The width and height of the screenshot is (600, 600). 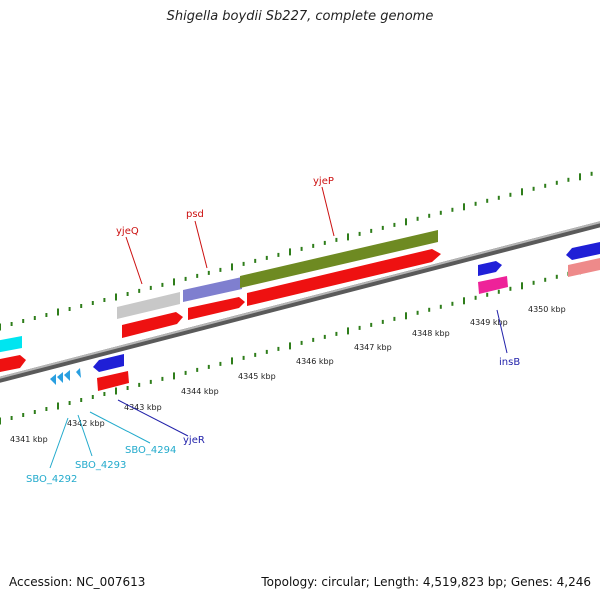 What do you see at coordinates (100, 465) in the screenshot?
I see `gene-label-sbo-4293: SBO_4293` at bounding box center [100, 465].